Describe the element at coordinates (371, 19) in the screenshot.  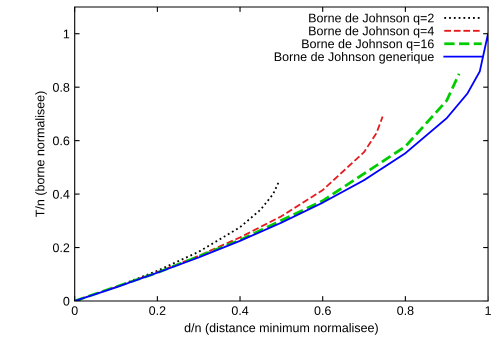
I see `legend-label: Borne de Johnson q=2` at that location.